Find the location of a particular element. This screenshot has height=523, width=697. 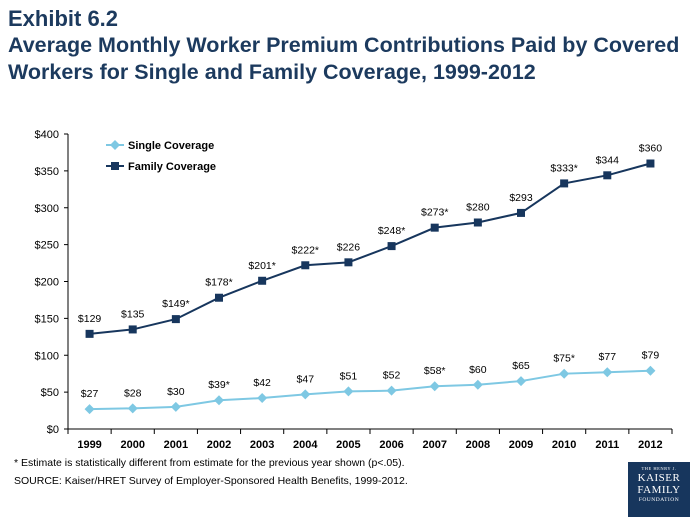

data-label: $28 is located at coordinates (133, 393).